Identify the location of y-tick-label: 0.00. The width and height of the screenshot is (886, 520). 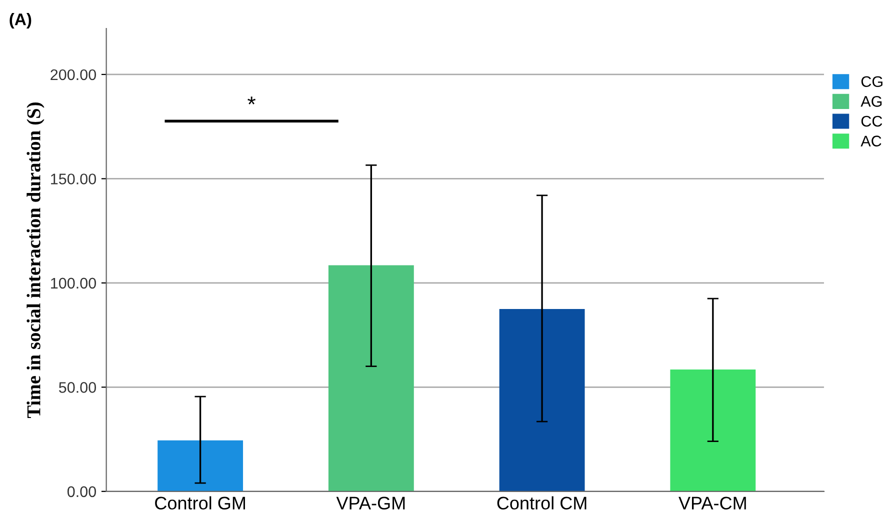
(81, 492).